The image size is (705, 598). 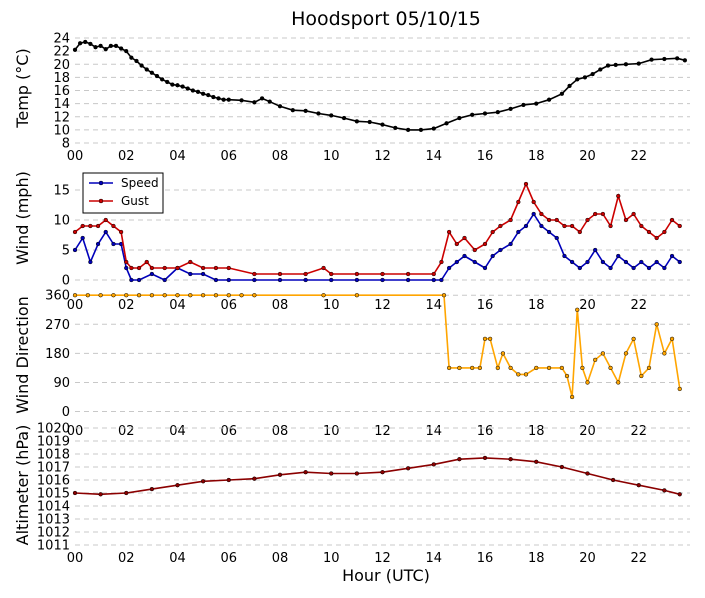 What do you see at coordinates (53, 468) in the screenshot?
I see `y-tick-label: 1017` at bounding box center [53, 468].